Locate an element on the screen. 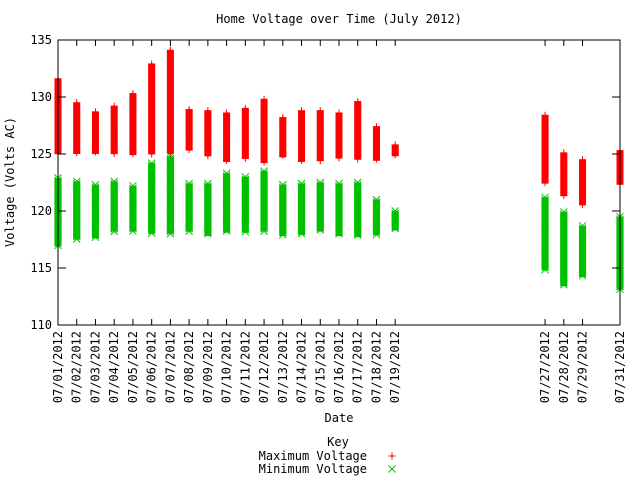 The image size is (640, 480). y-tick-label: 130 is located at coordinates (41, 97).